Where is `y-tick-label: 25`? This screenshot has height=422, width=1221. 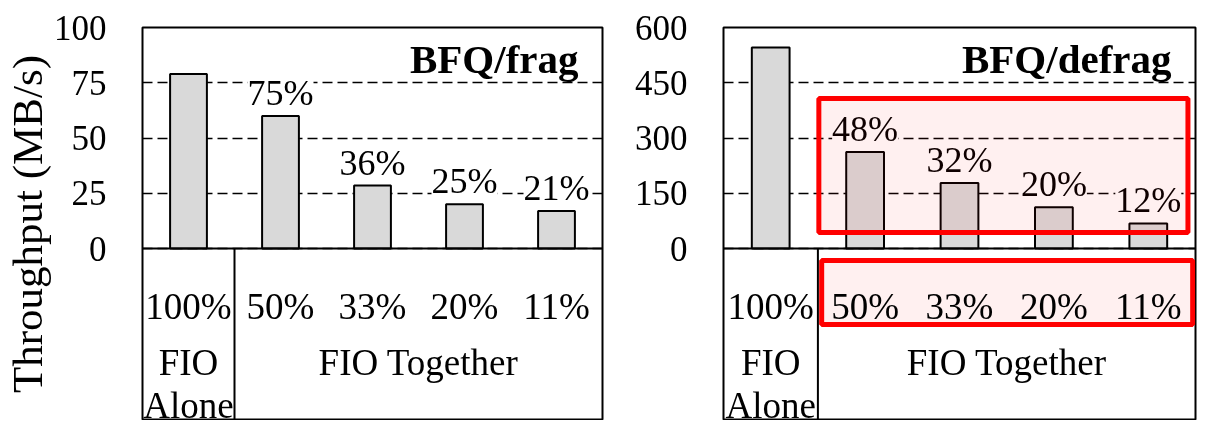
y-tick-label: 25 is located at coordinates (89, 194).